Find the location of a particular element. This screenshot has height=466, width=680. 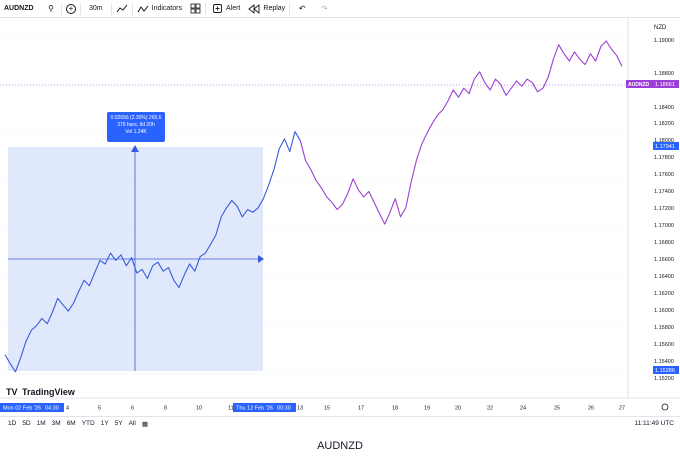

range-bottom-tag is located at coordinates (666, 370).